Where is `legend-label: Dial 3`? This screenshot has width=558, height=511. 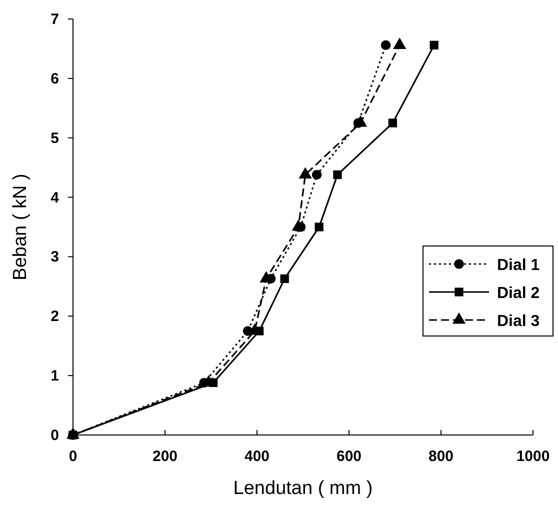 legend-label: Dial 3 is located at coordinates (518, 321).